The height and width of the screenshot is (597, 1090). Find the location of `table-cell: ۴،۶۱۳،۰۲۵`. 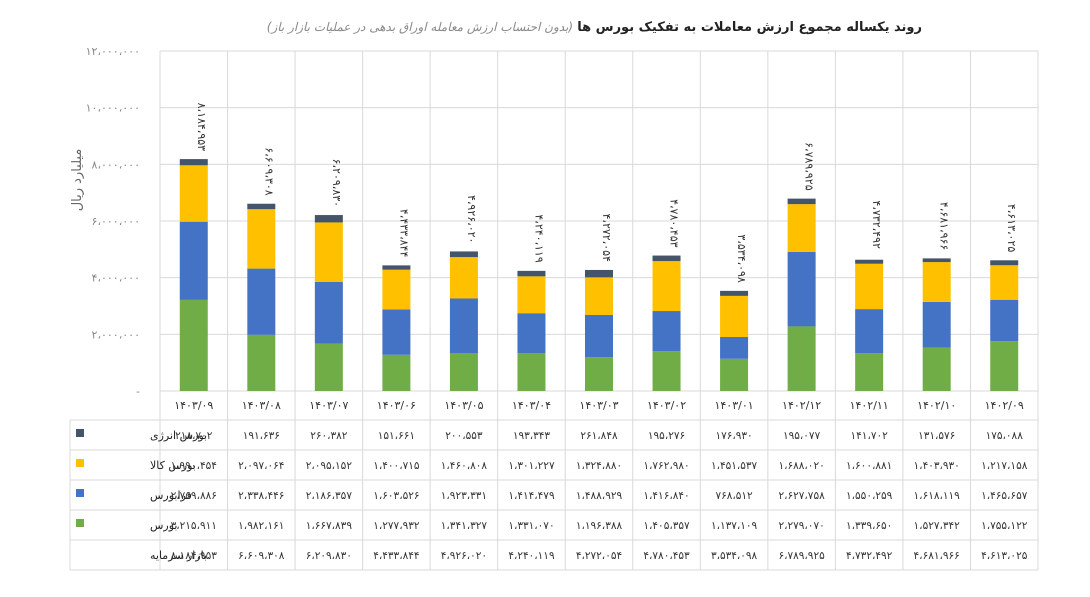

table-cell: ۴،۶۱۳،۰۲۵ is located at coordinates (1004, 556).